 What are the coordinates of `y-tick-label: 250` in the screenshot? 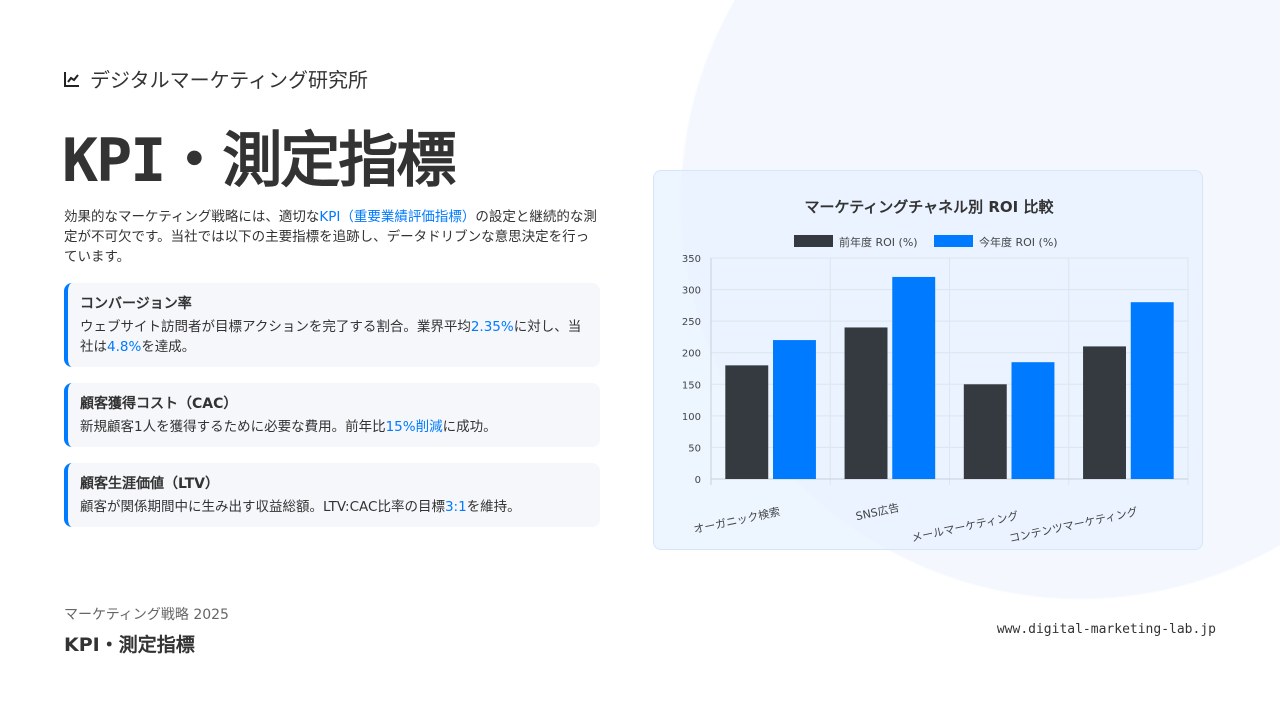 It's located at (691, 322).